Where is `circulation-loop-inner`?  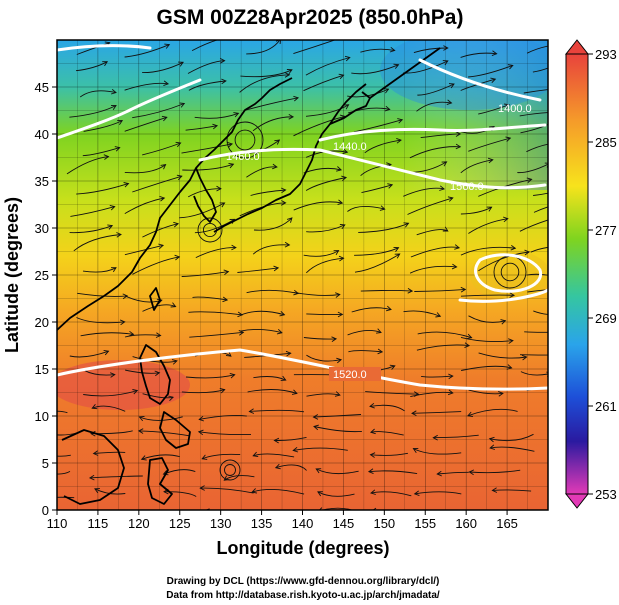 circulation-loop-inner is located at coordinates (230, 470).